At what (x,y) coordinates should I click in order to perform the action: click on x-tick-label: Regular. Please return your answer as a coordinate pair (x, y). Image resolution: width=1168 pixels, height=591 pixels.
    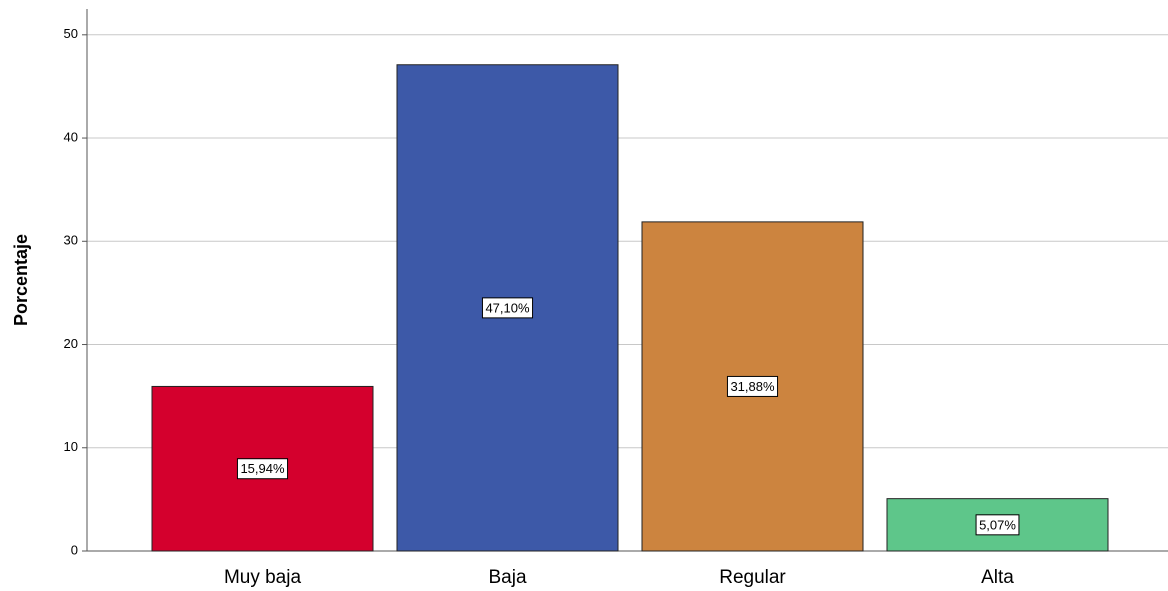
    Looking at the image, I should click on (752, 577).